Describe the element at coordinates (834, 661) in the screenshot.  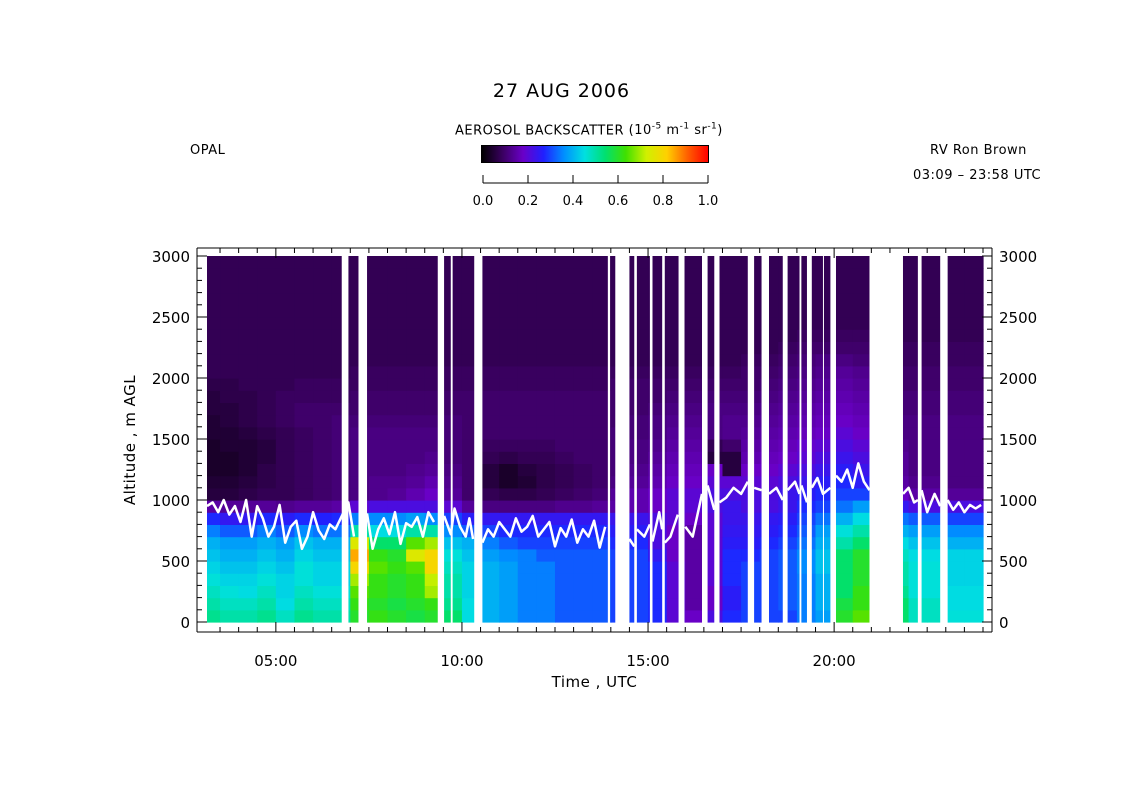
I see `x-tick-label: 20:00` at that location.